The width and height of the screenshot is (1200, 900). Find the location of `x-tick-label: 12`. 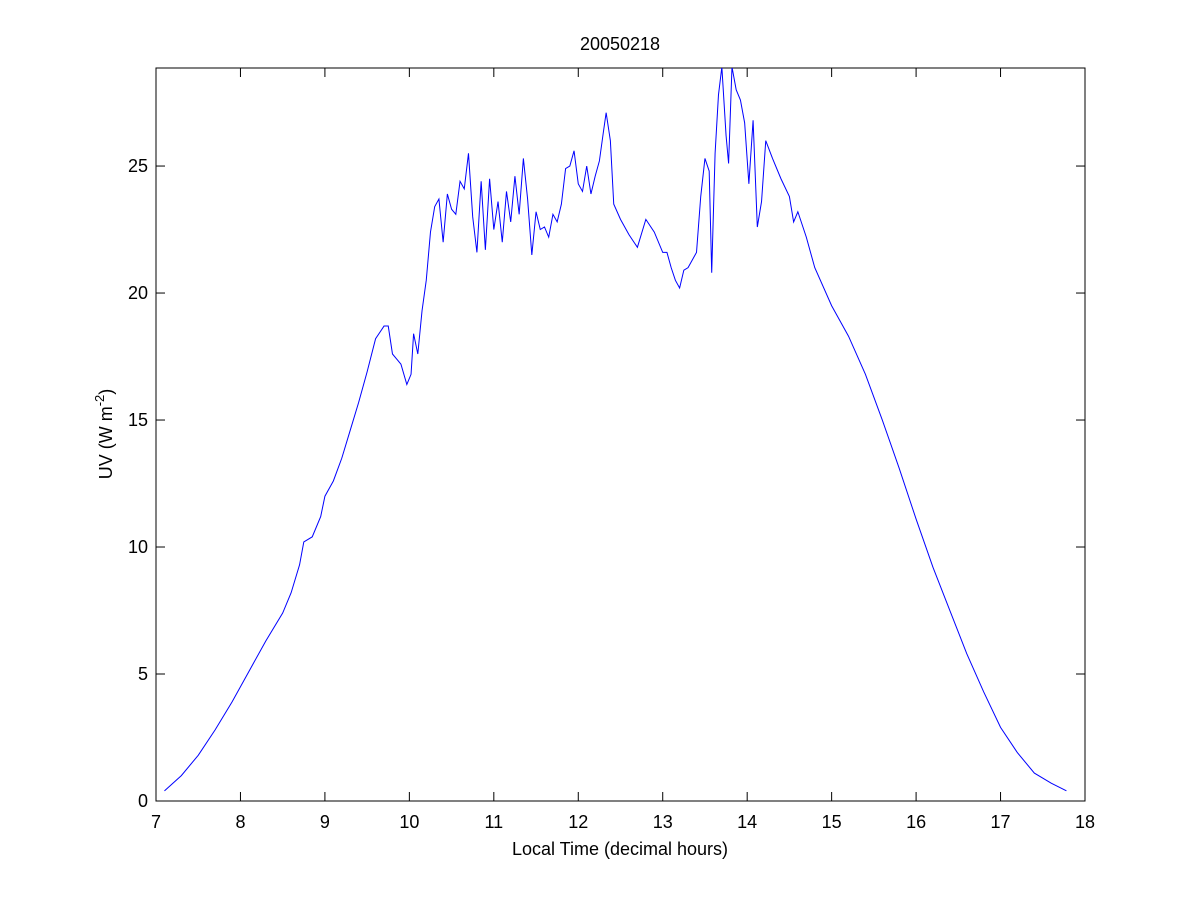

x-tick-label: 12 is located at coordinates (578, 822).